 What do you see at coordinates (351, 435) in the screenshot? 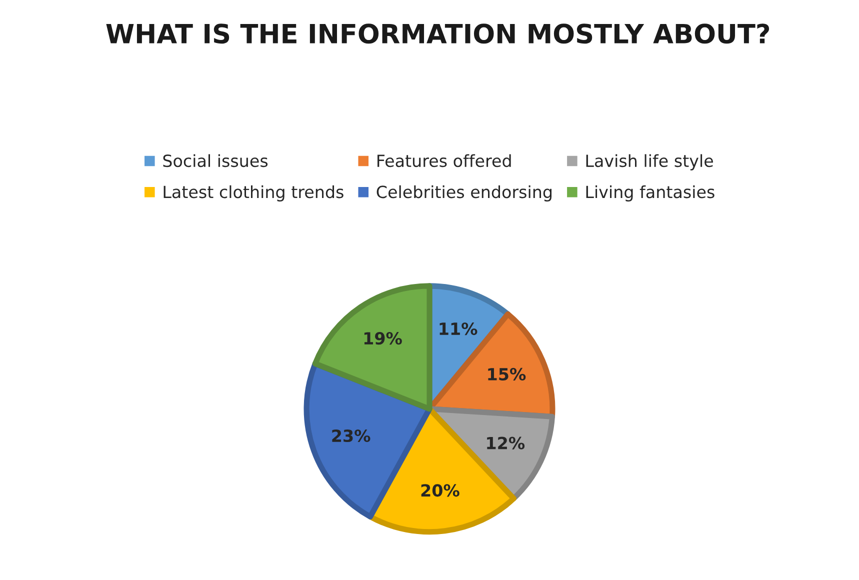
I see `data-label: 23%` at bounding box center [351, 435].